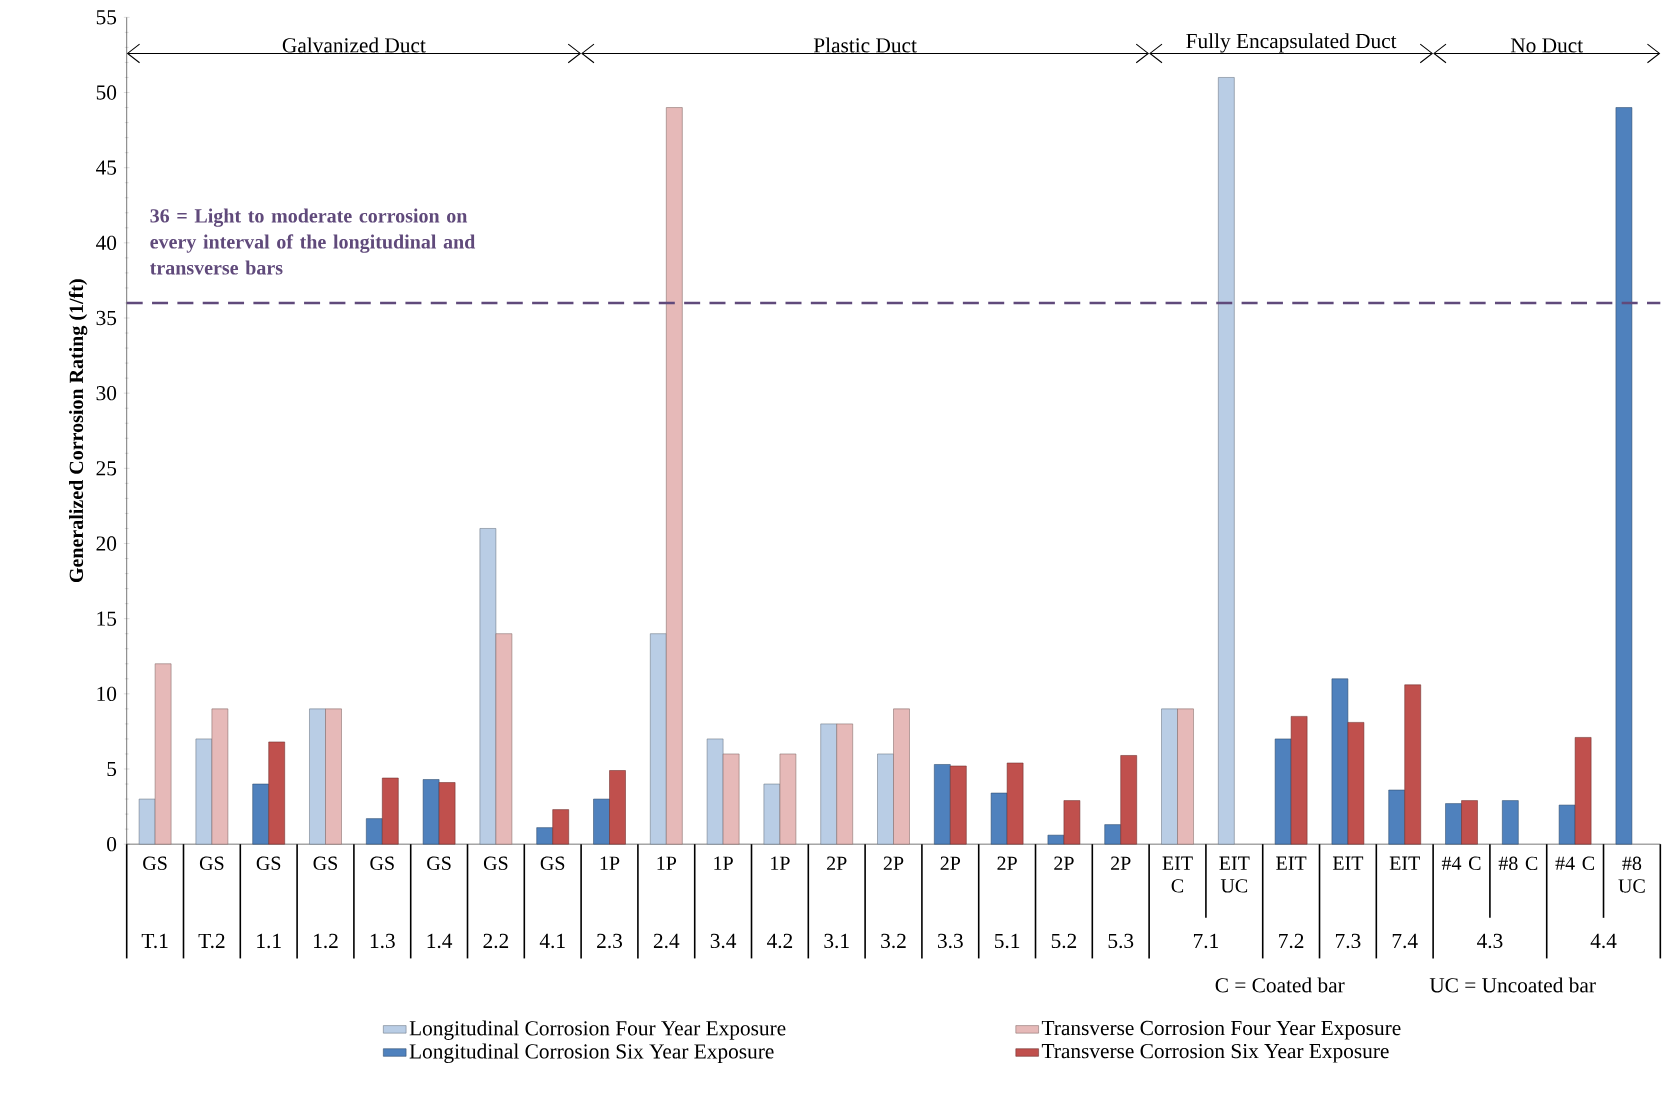 This screenshot has width=1663, height=1094. Describe the element at coordinates (106, 17) in the screenshot. I see `y-tick-label: 55` at that location.